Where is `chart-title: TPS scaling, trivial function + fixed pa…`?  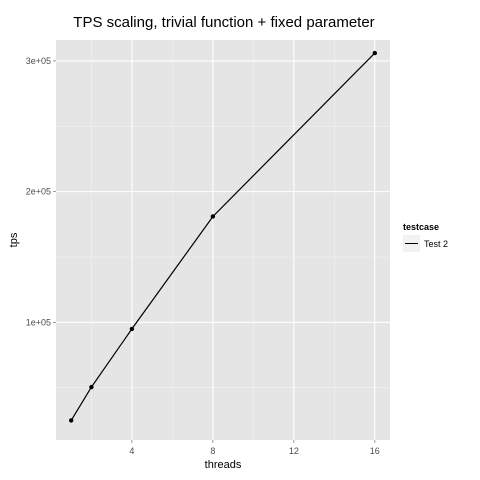
chart-title: TPS scaling, trivial function + fixed pa… is located at coordinates (223, 22).